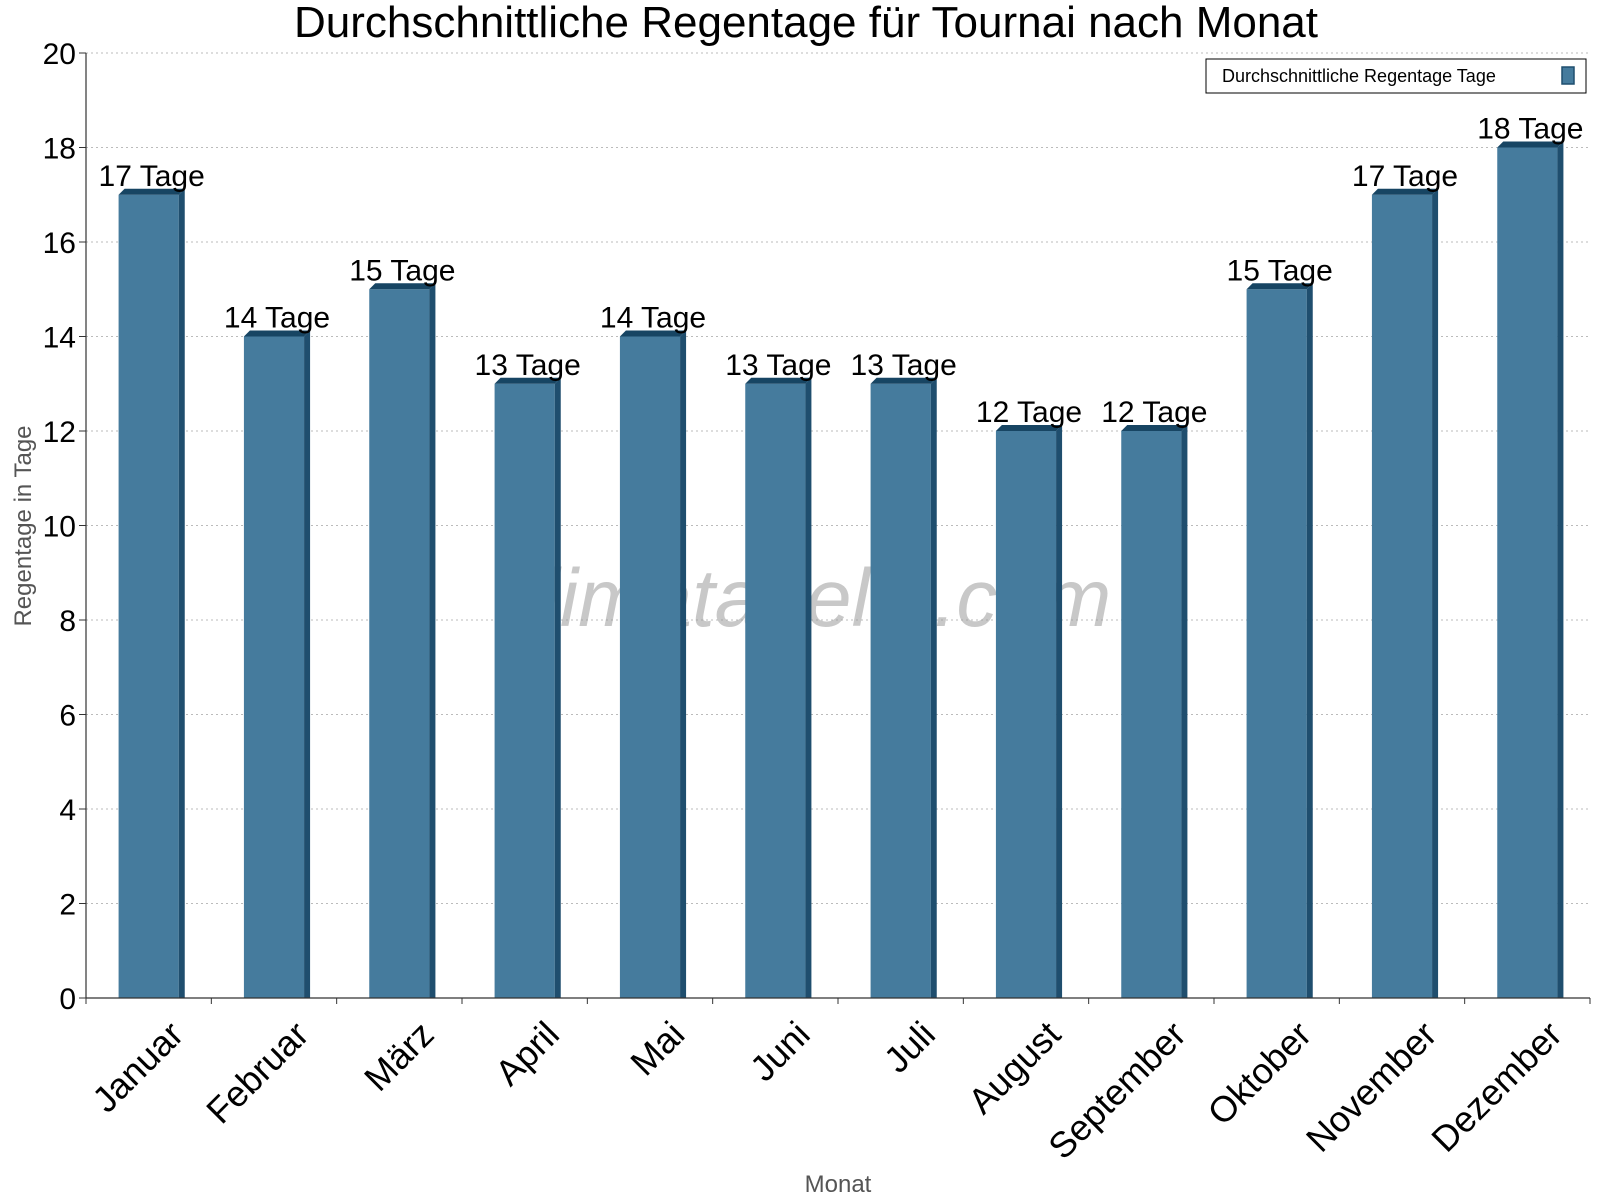 This screenshot has height=1200, width=1600. What do you see at coordinates (59, 54) in the screenshot?
I see `y-tick-label: 20` at bounding box center [59, 54].